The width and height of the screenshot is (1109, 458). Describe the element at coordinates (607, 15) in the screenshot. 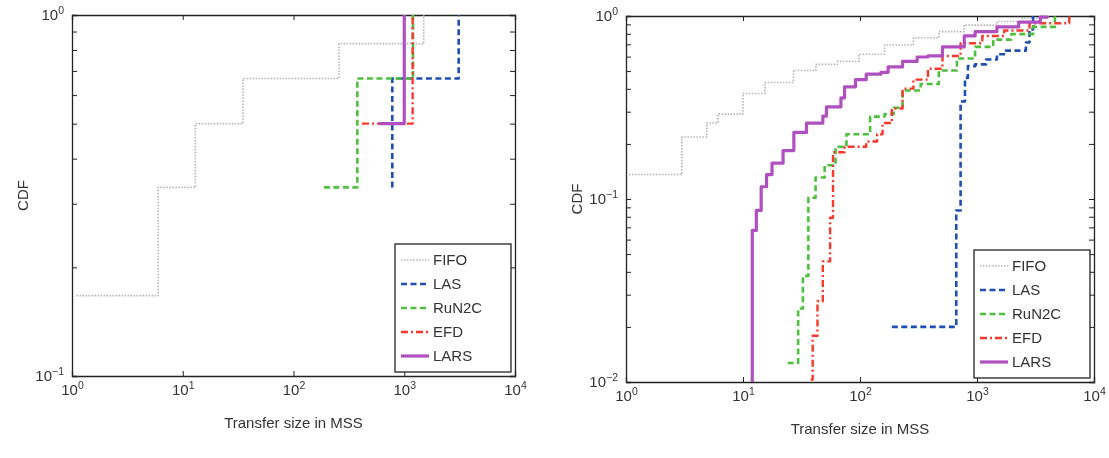

I see `y-tick-label: 10$^{0}$` at that location.